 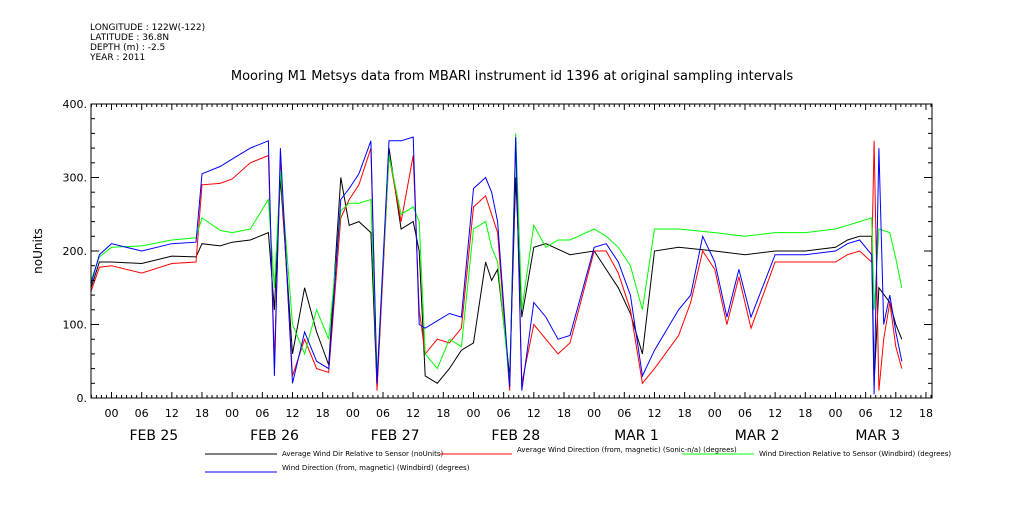 I want to click on y-tick-label: 0., so click(x=82, y=398).